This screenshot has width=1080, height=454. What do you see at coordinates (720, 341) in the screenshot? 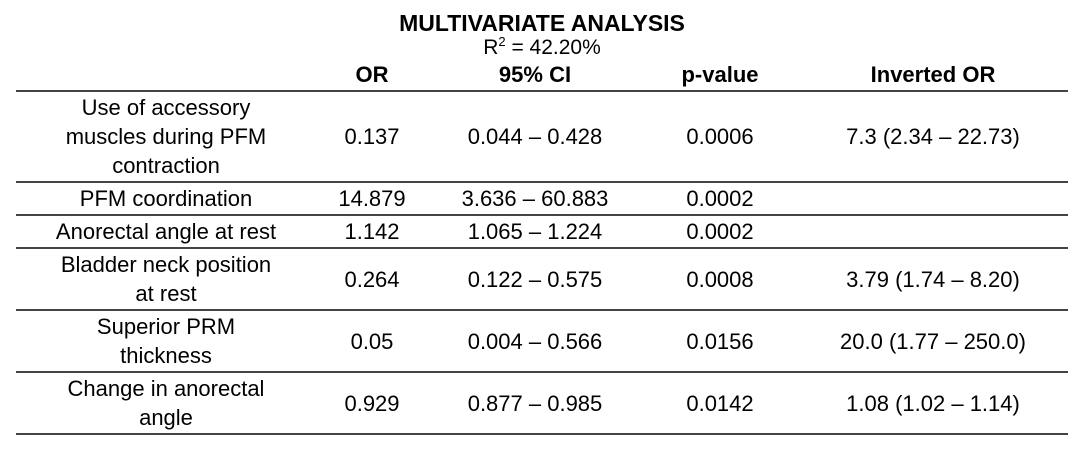
I see `p-value-cell: 0.0156` at bounding box center [720, 341].